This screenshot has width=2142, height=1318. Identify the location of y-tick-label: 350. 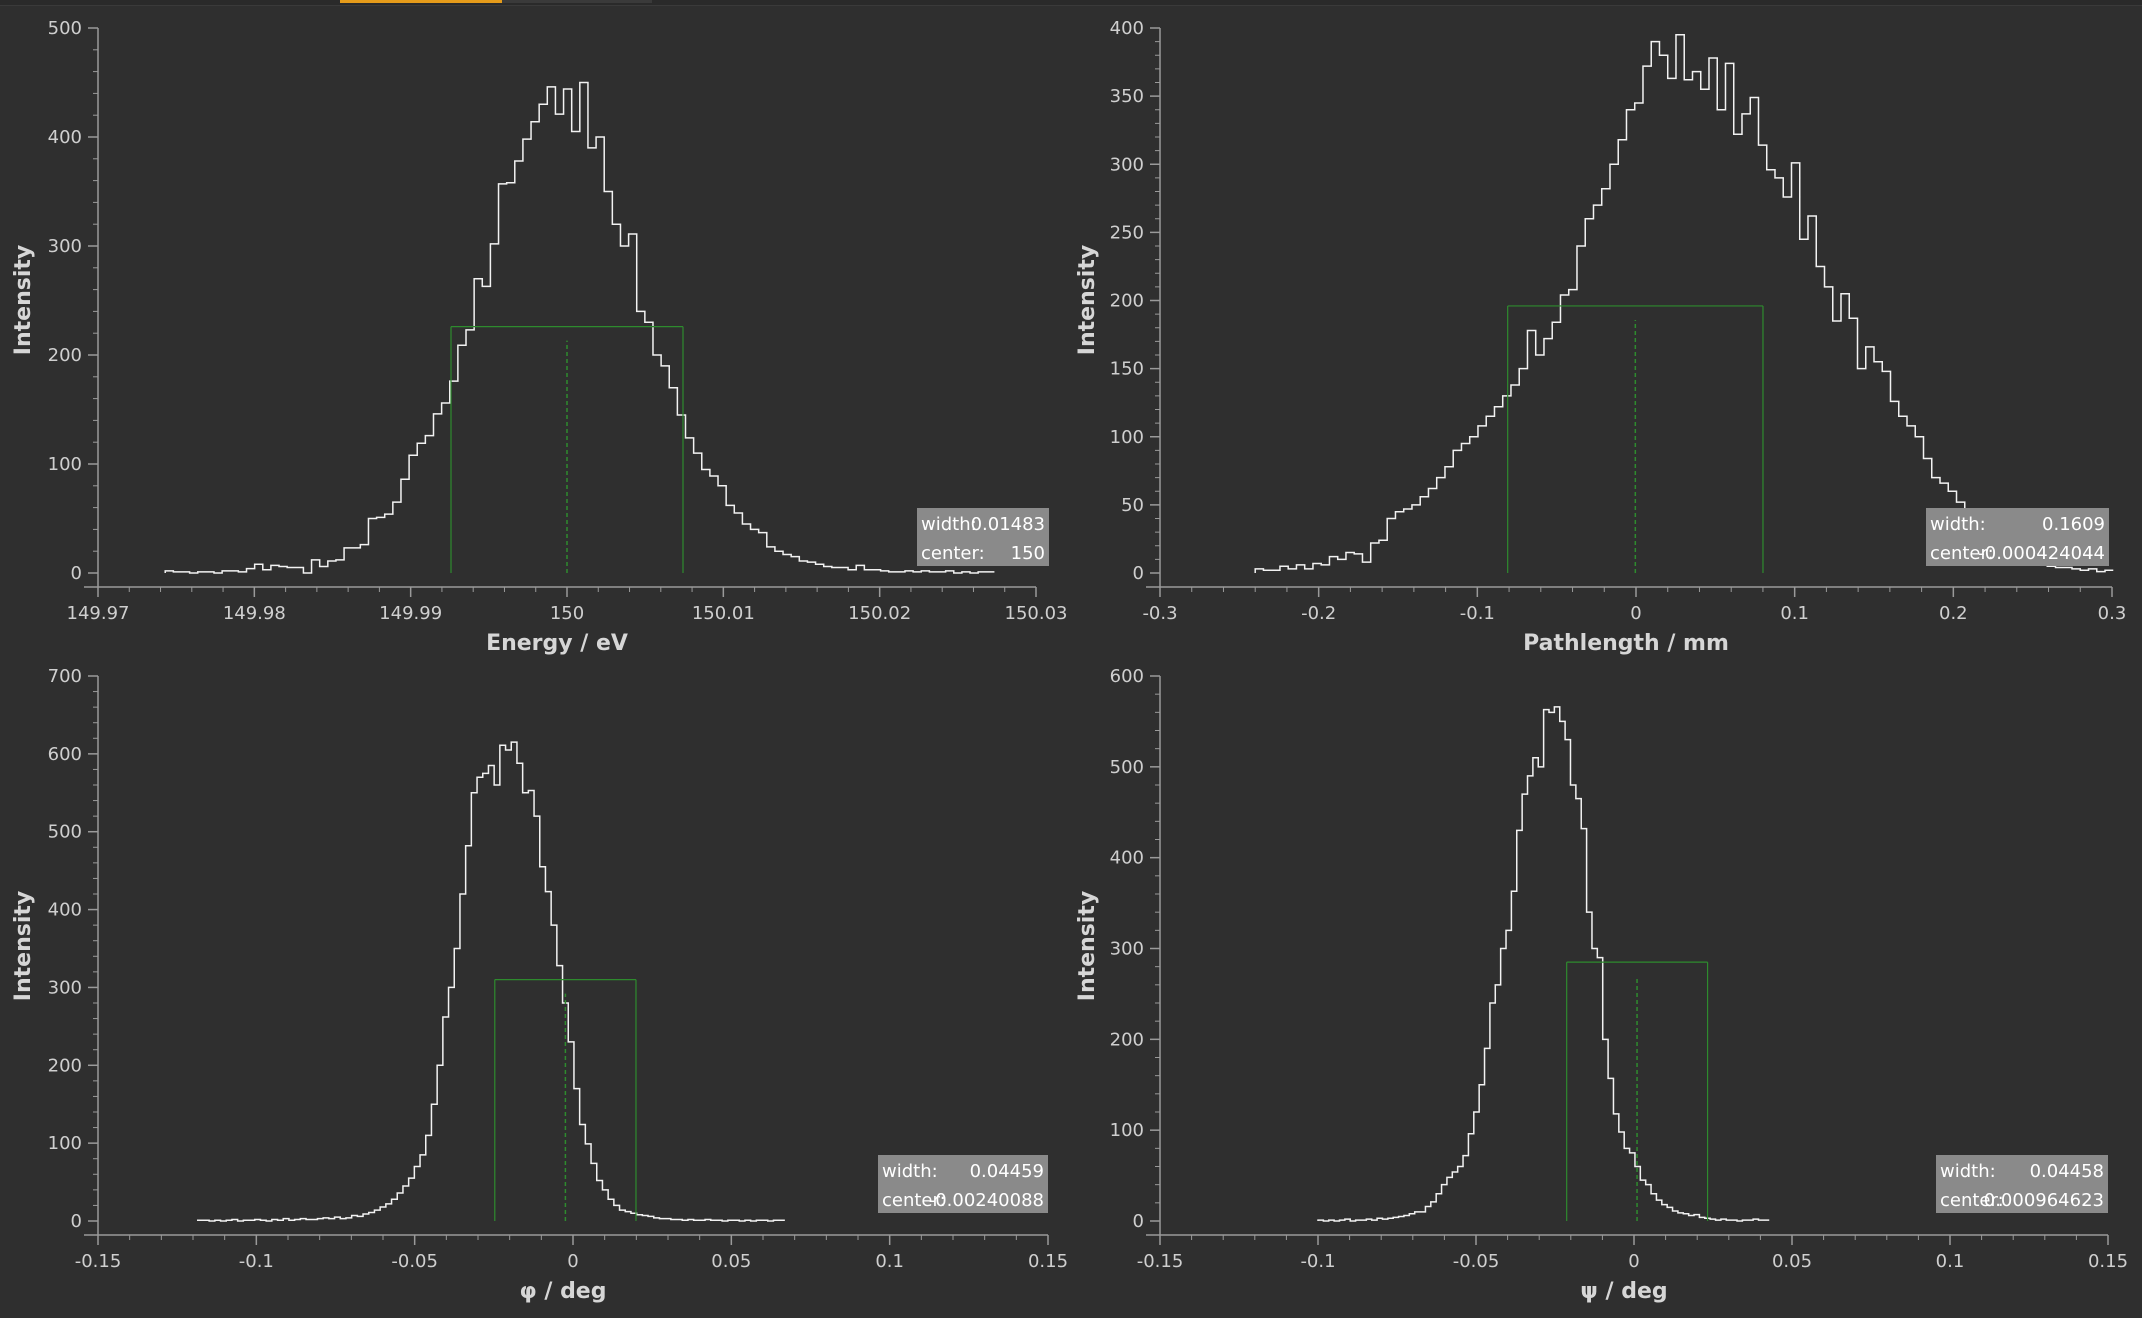
(1127, 96).